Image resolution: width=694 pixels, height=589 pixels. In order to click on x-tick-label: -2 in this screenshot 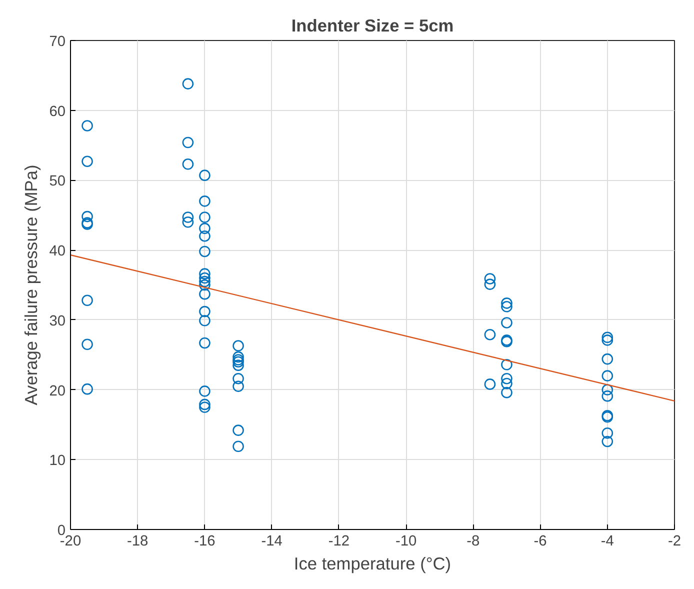, I will do `click(675, 542)`.